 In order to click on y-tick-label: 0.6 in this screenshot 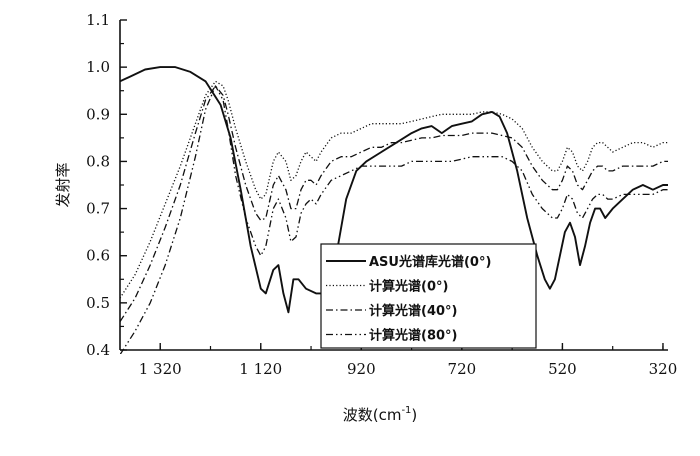, I will do `click(98, 256)`.